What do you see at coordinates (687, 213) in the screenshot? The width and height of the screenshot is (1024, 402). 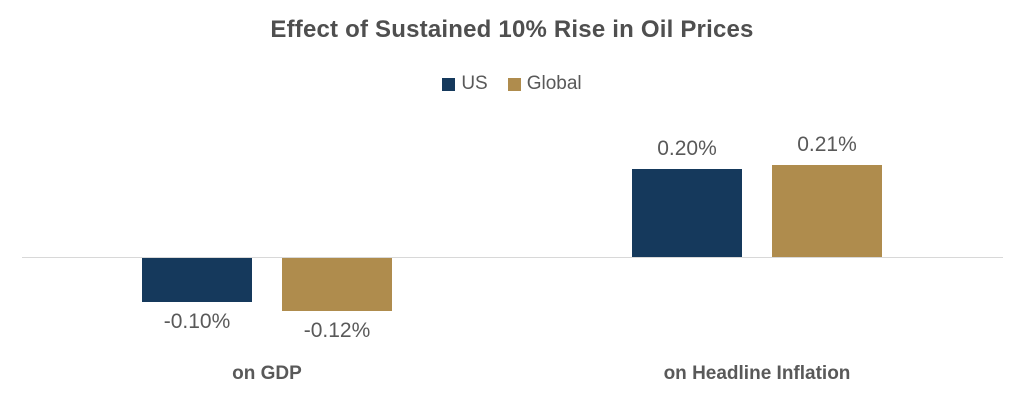 I see `bar-us-on-headline-inflation` at bounding box center [687, 213].